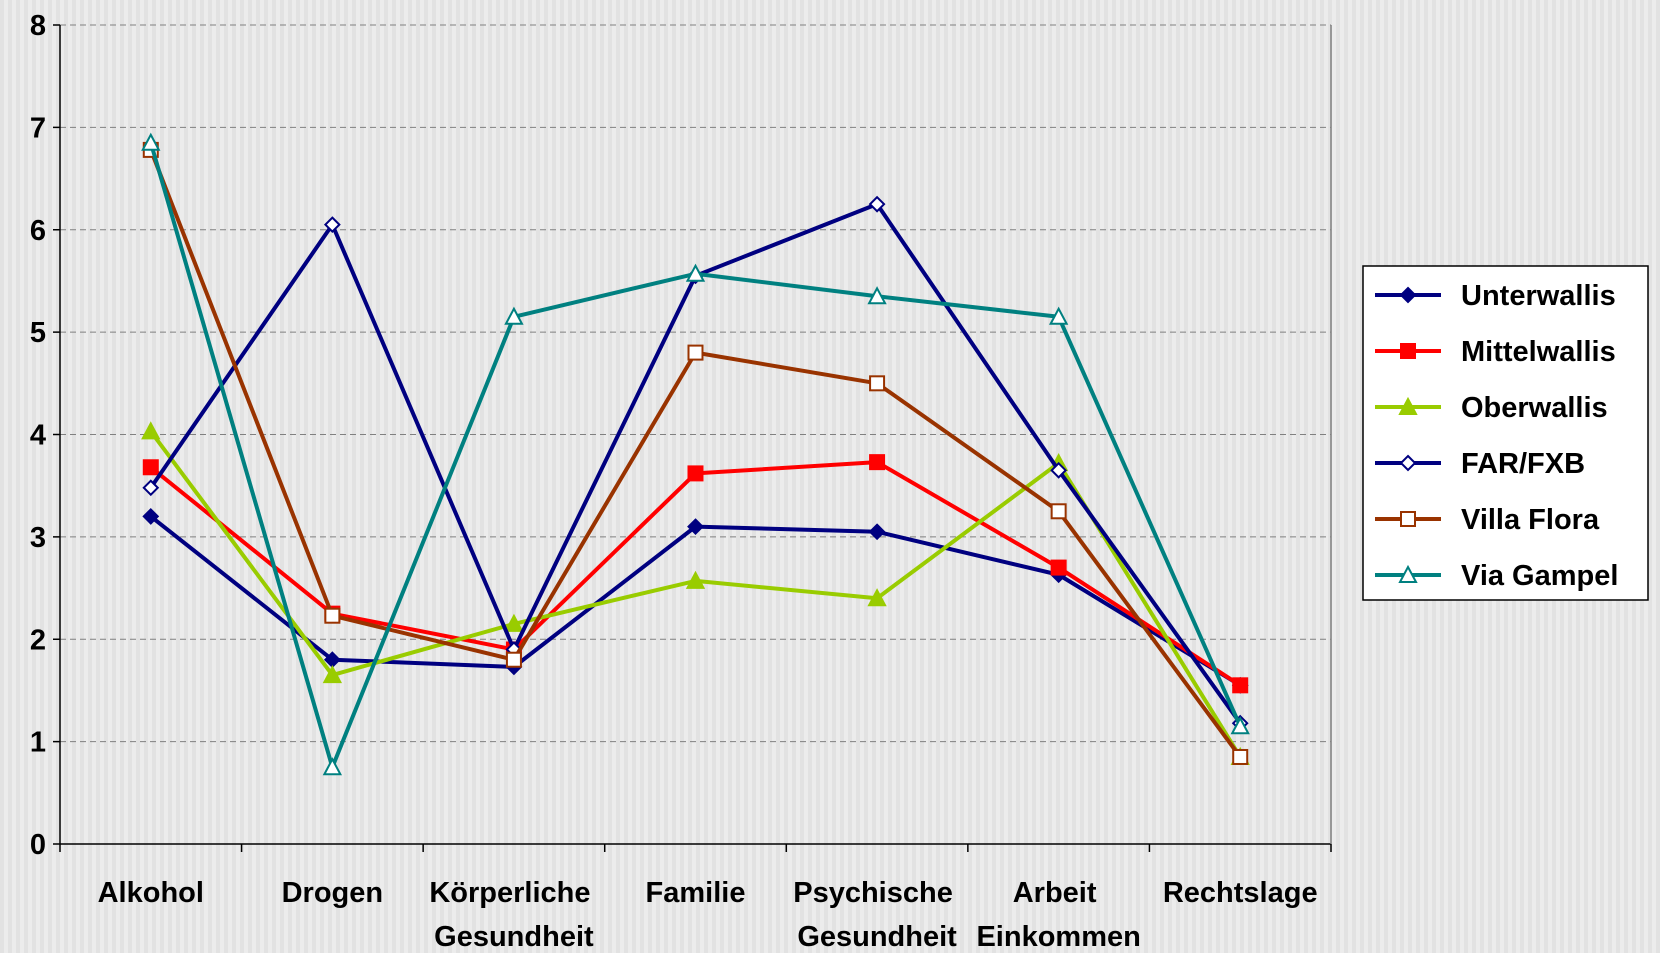  What do you see at coordinates (877, 915) in the screenshot?
I see `x-tick-label: Psychische Gesundheit` at bounding box center [877, 915].